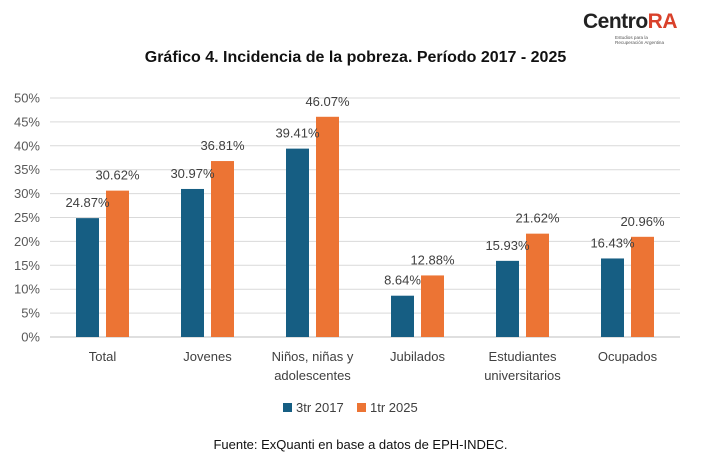  What do you see at coordinates (297, 133) in the screenshot?
I see `data-label: 39.41%` at bounding box center [297, 133].